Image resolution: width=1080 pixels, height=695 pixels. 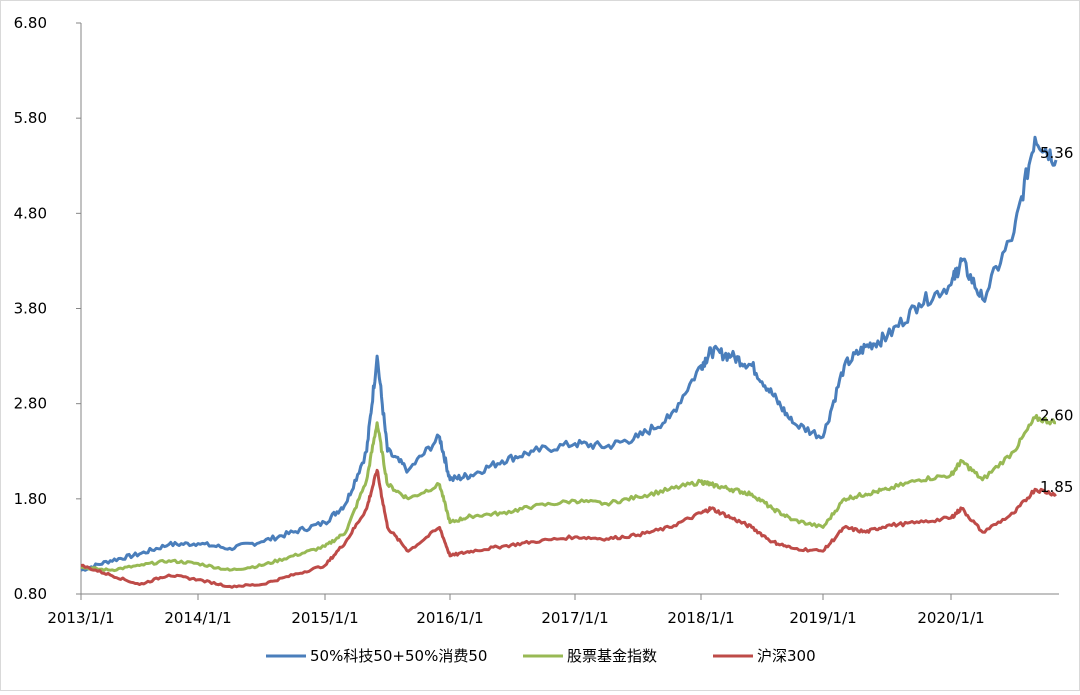 I want to click on x-tick-label: 2017/1/1, so click(x=574, y=618).